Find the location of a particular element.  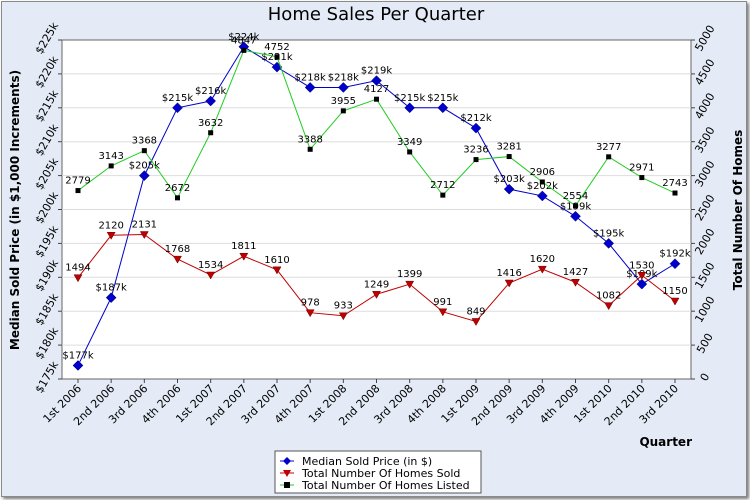

data-label: $187k is located at coordinates (111, 288).